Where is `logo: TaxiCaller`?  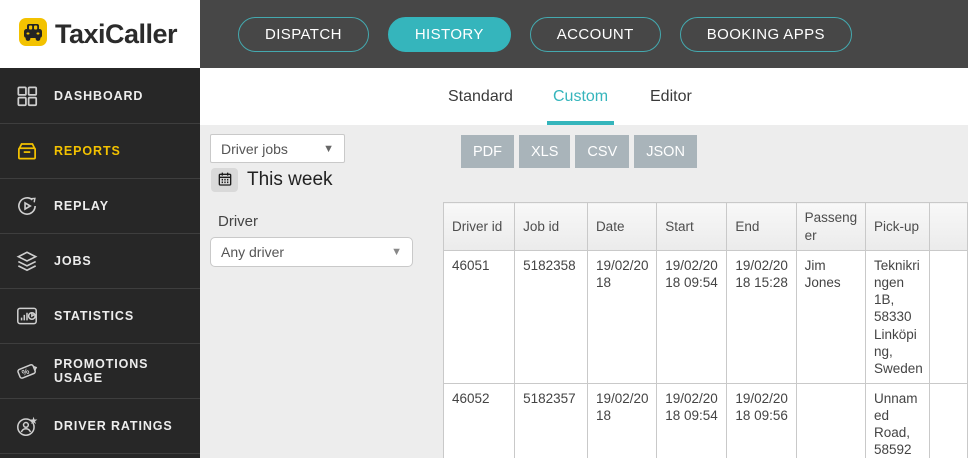 logo: TaxiCaller is located at coordinates (100, 34).